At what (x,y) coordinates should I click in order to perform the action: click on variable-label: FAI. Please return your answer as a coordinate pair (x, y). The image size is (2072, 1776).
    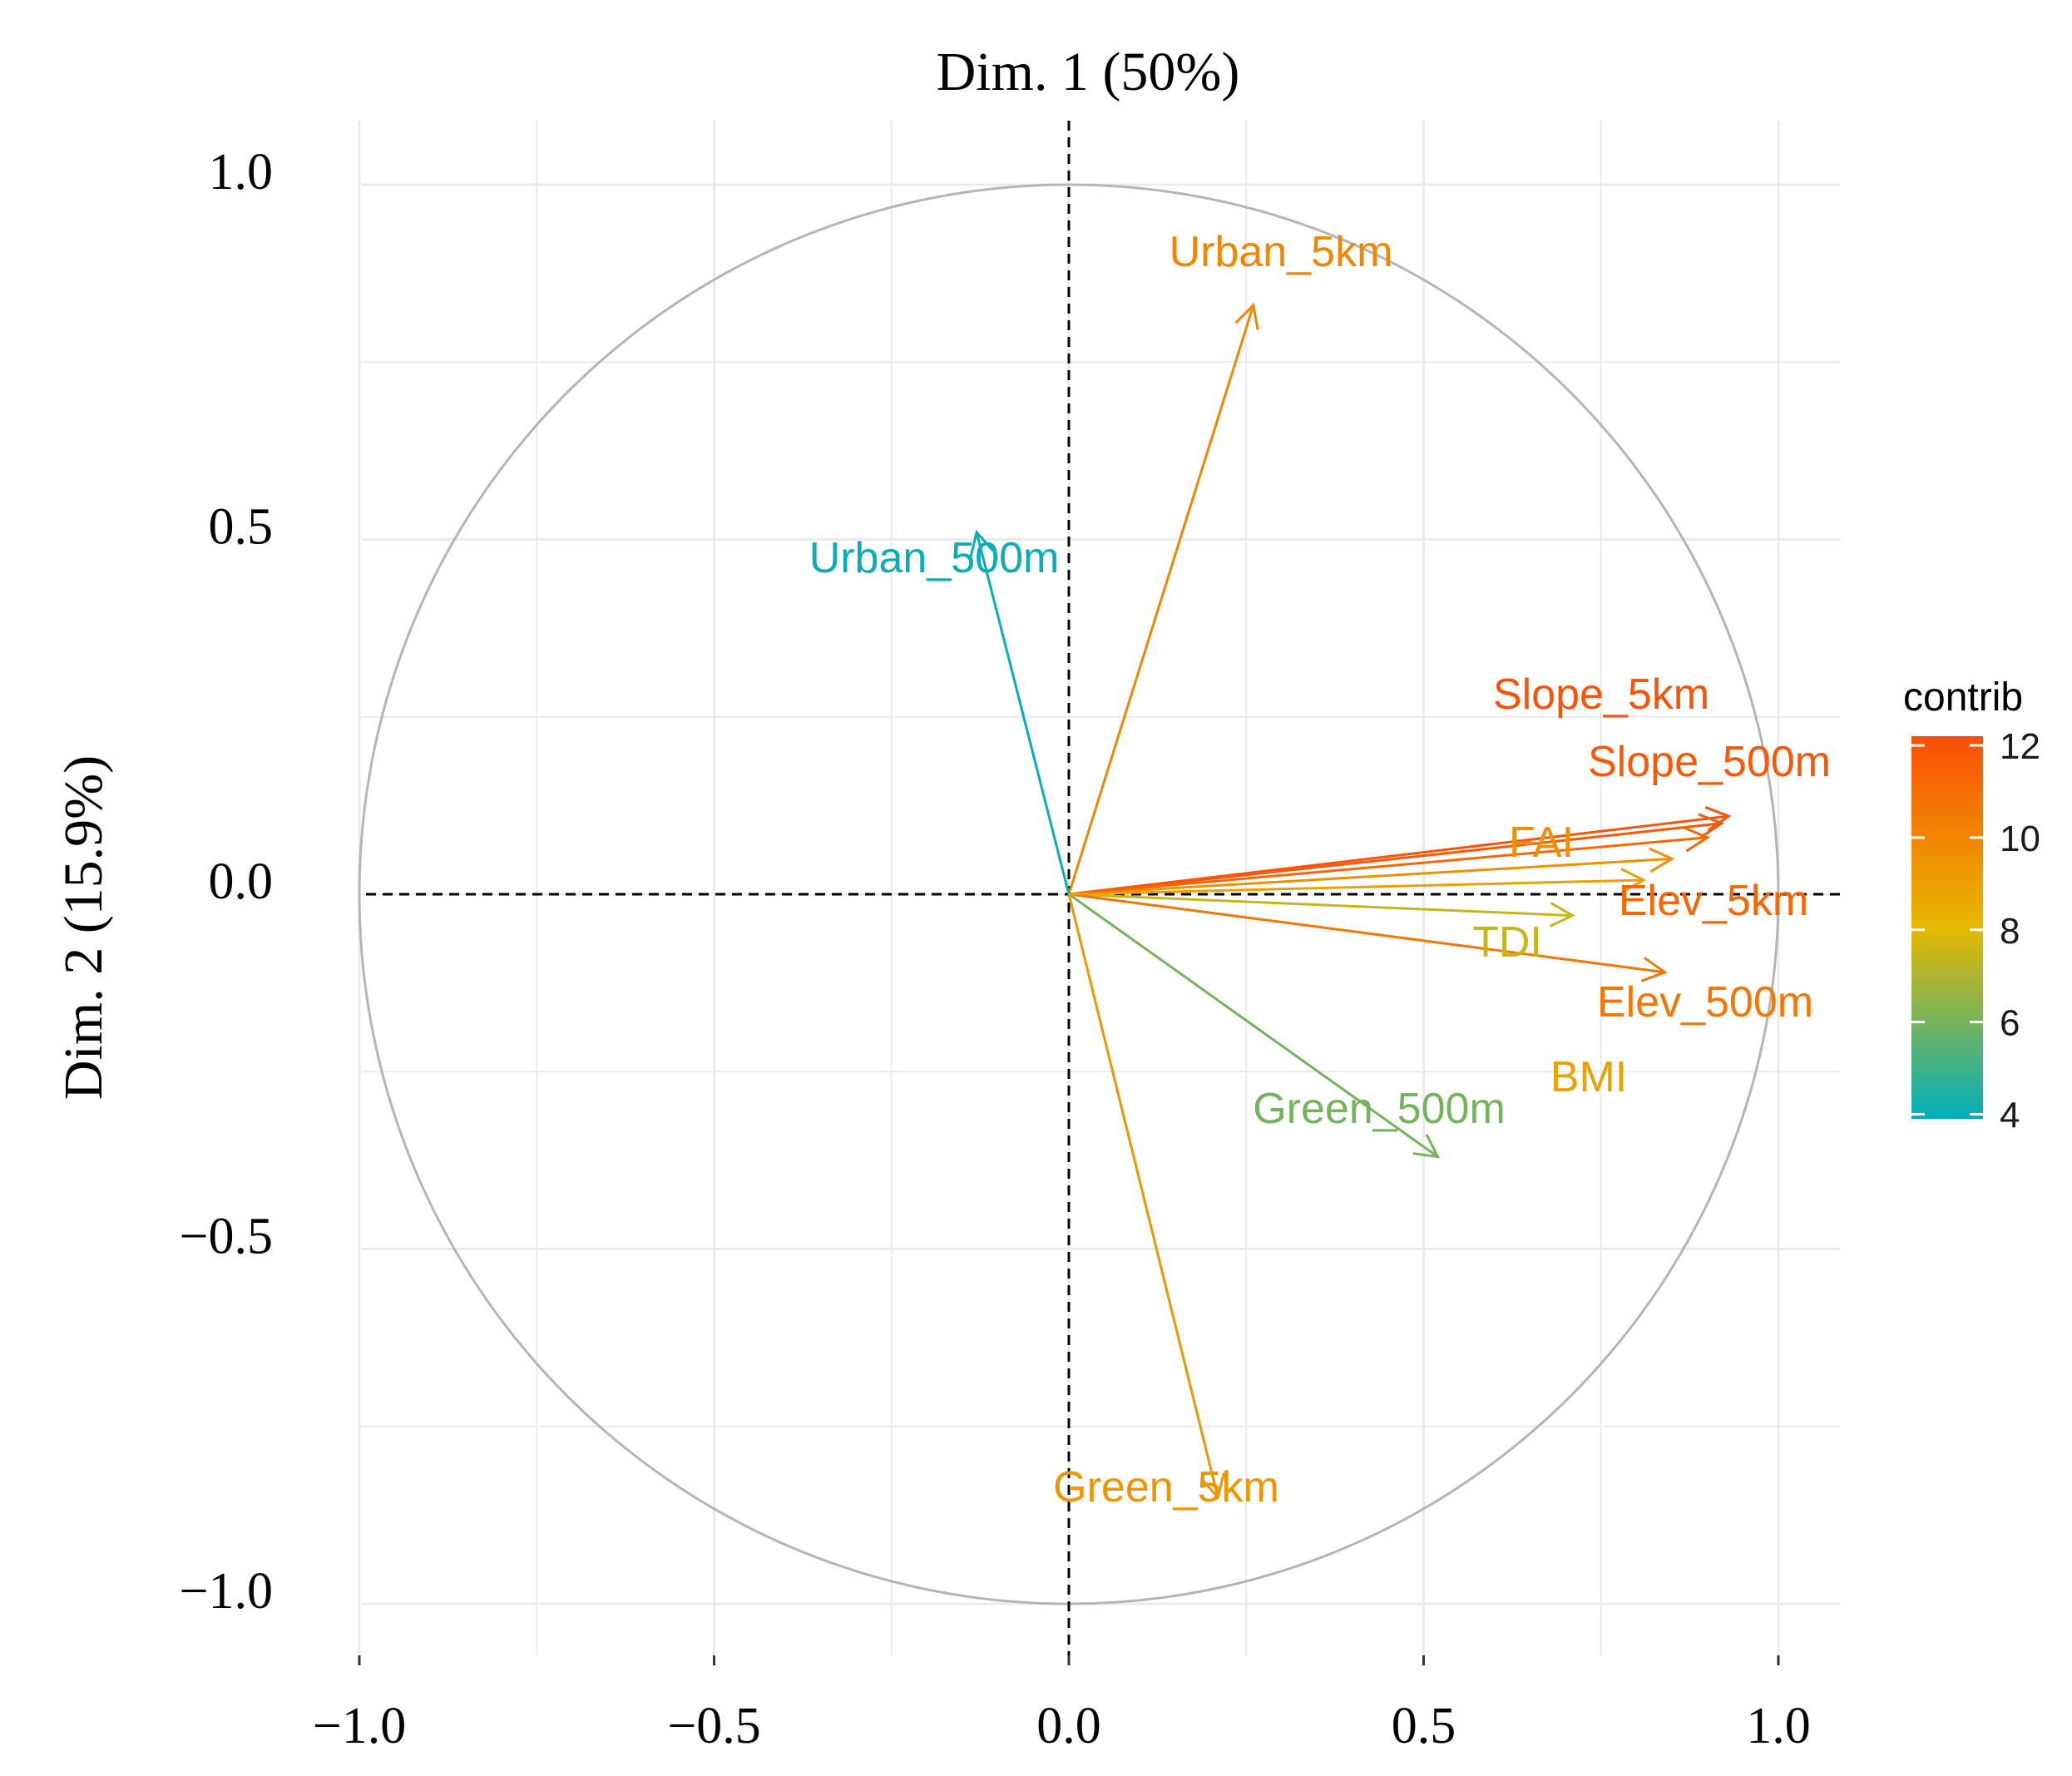
    Looking at the image, I should click on (1541, 843).